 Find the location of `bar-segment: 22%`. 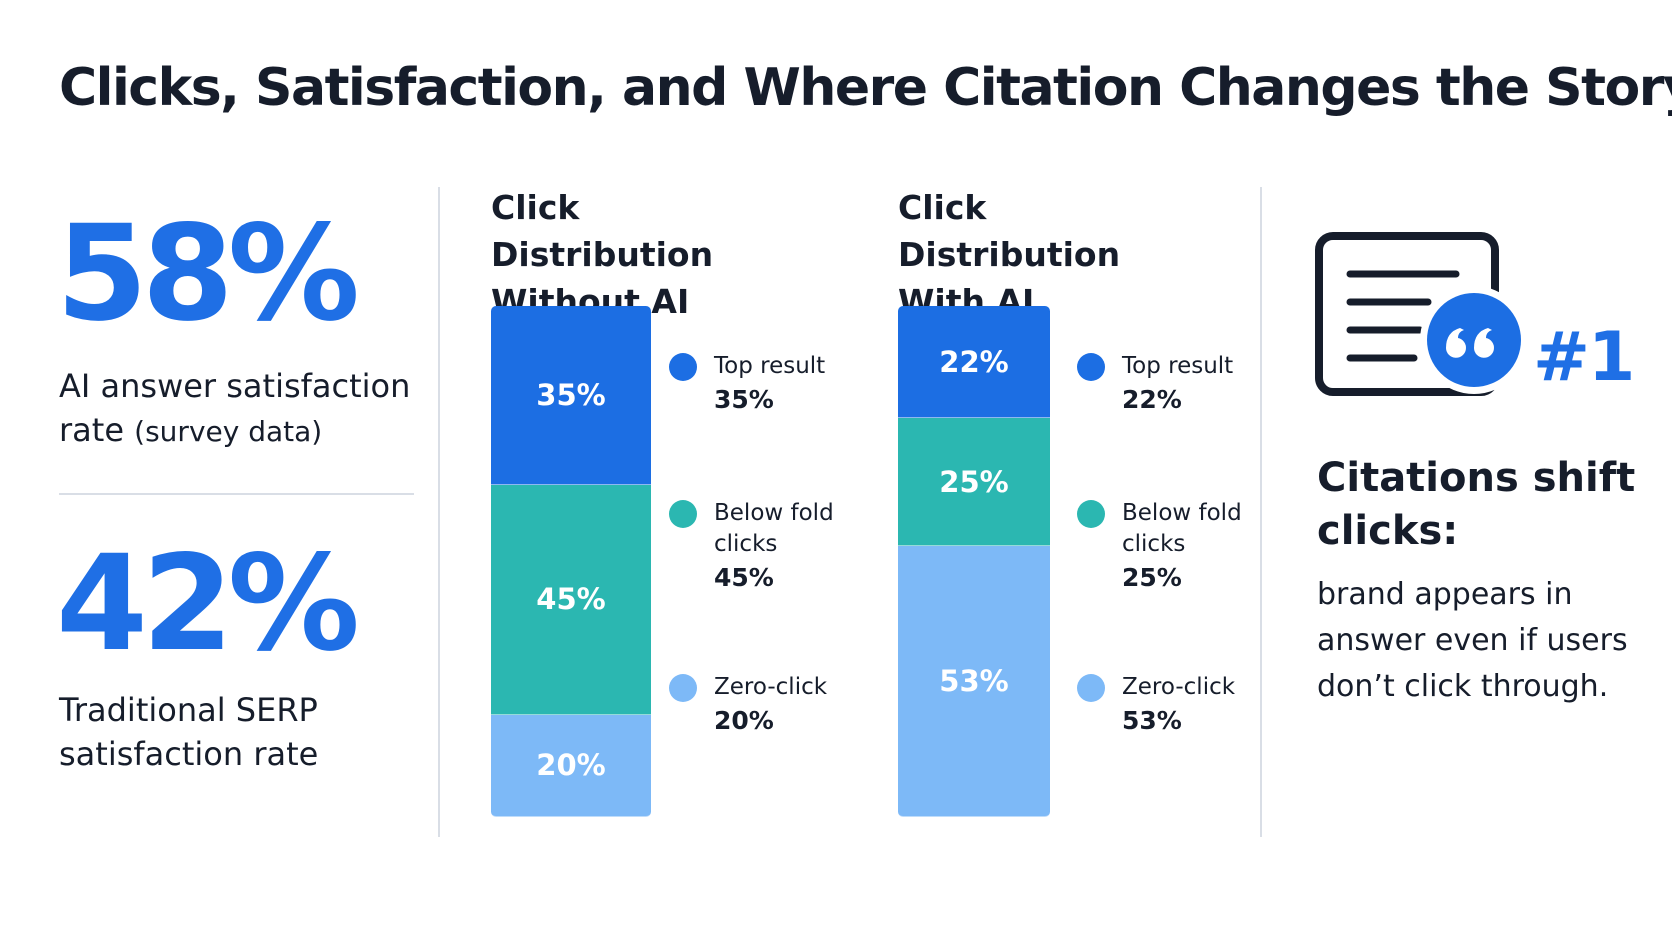

bar-segment: 22% is located at coordinates (974, 362).